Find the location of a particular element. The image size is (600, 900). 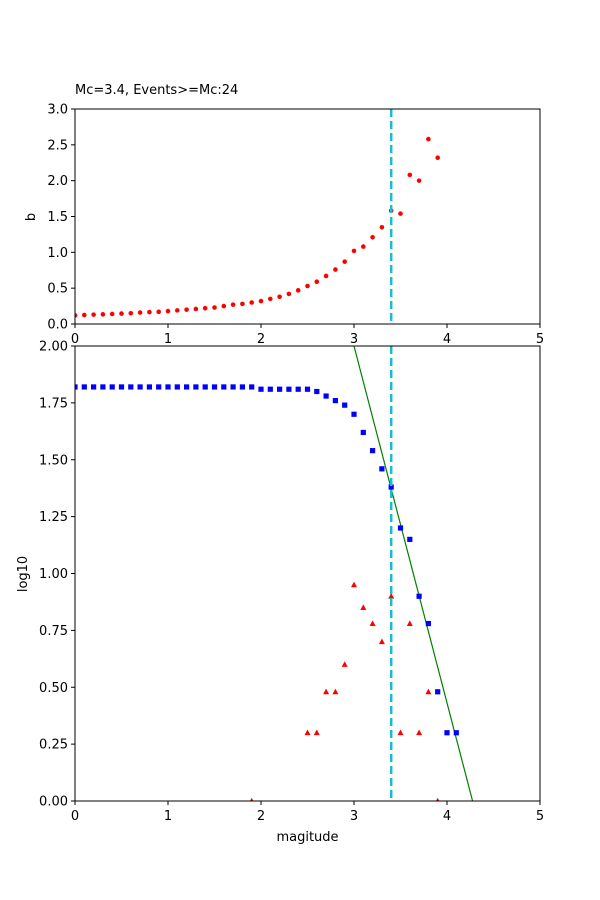

top-chart-title: Mc=3.4, Events>=Mc:24 is located at coordinates (156, 90).